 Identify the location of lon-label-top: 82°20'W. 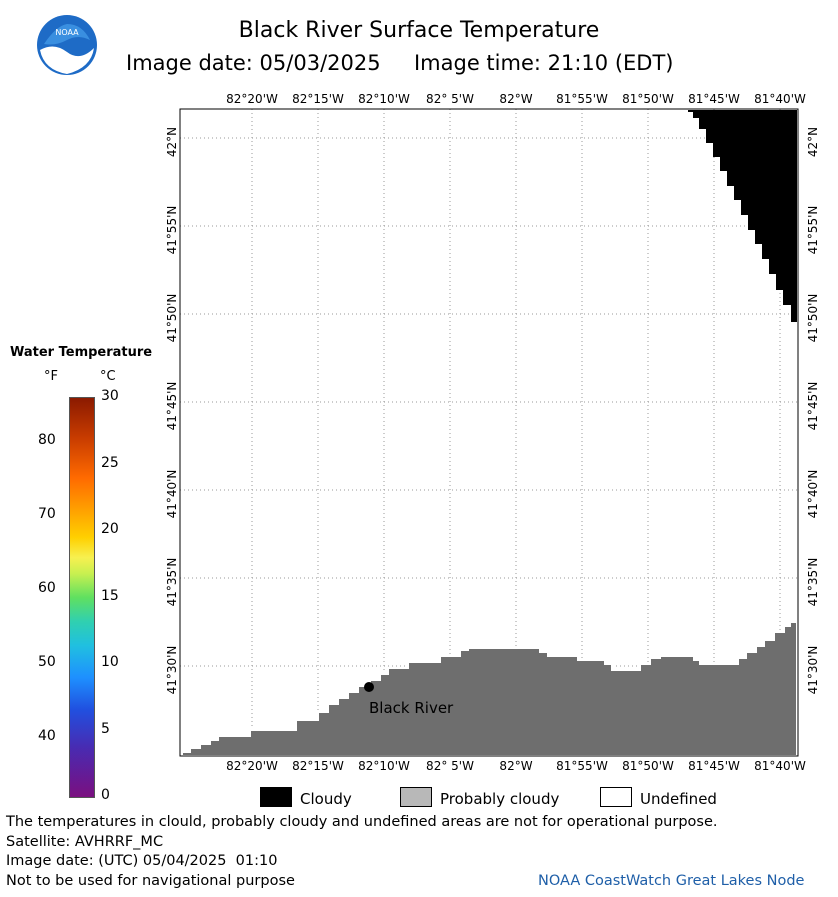
(252, 99).